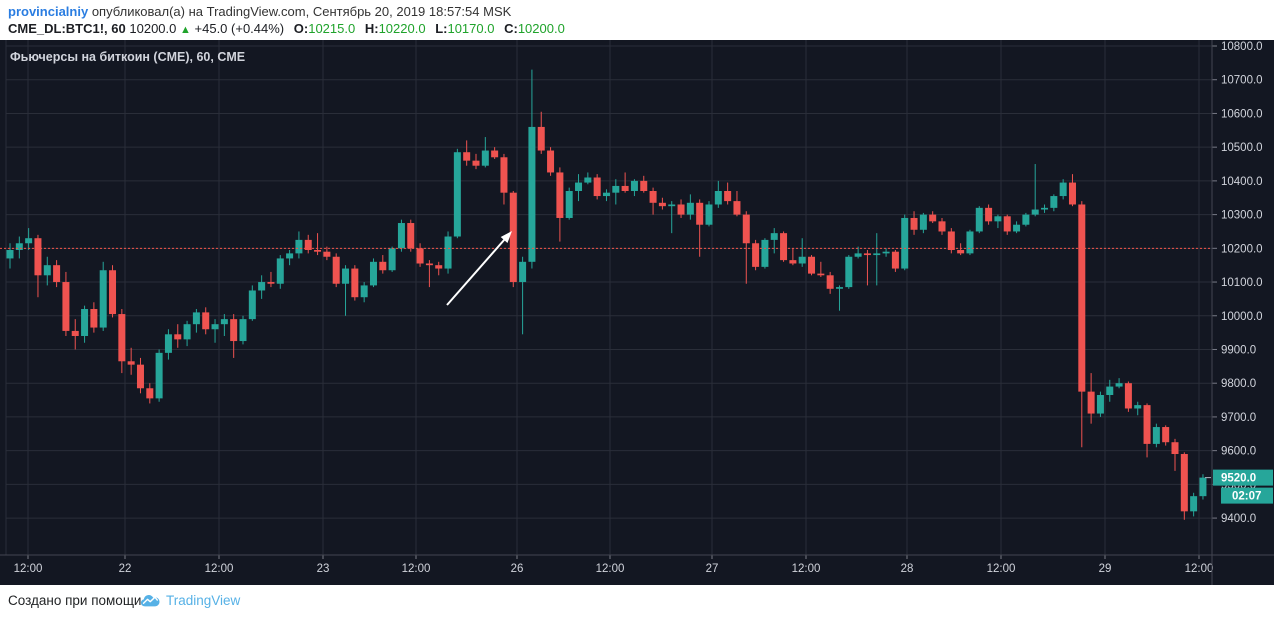  I want to click on low-value: 10170.0, so click(471, 28).